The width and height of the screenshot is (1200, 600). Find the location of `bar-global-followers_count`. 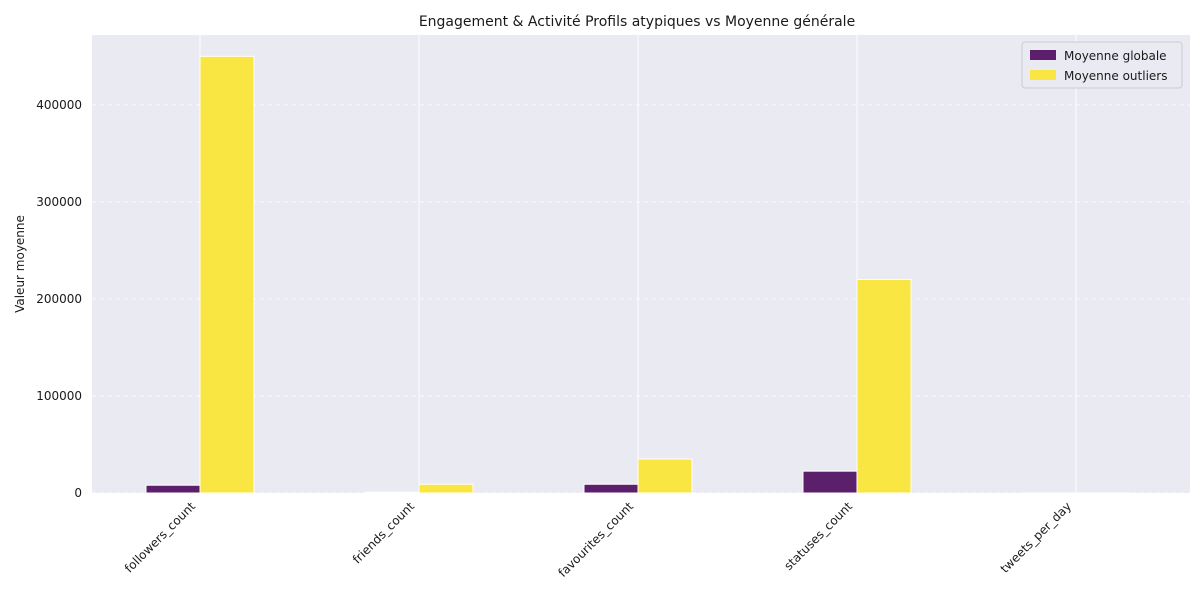

bar-global-followers_count is located at coordinates (173, 489).